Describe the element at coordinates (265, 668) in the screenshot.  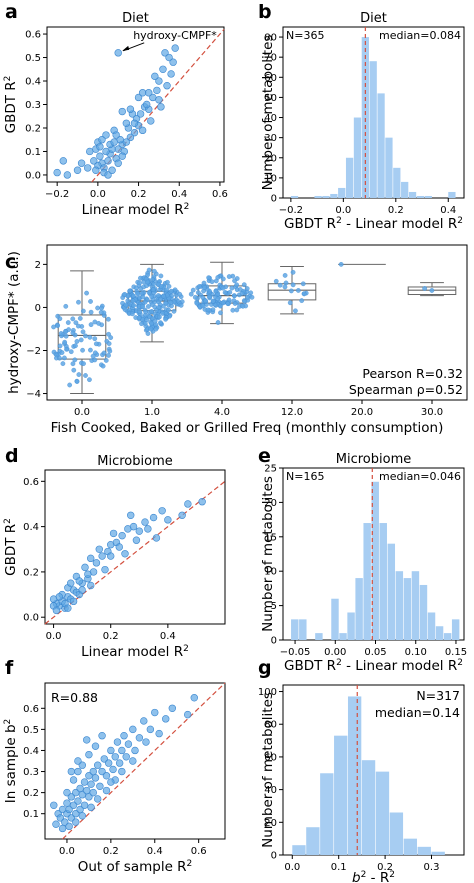
I see `panel-letter: g` at that location.